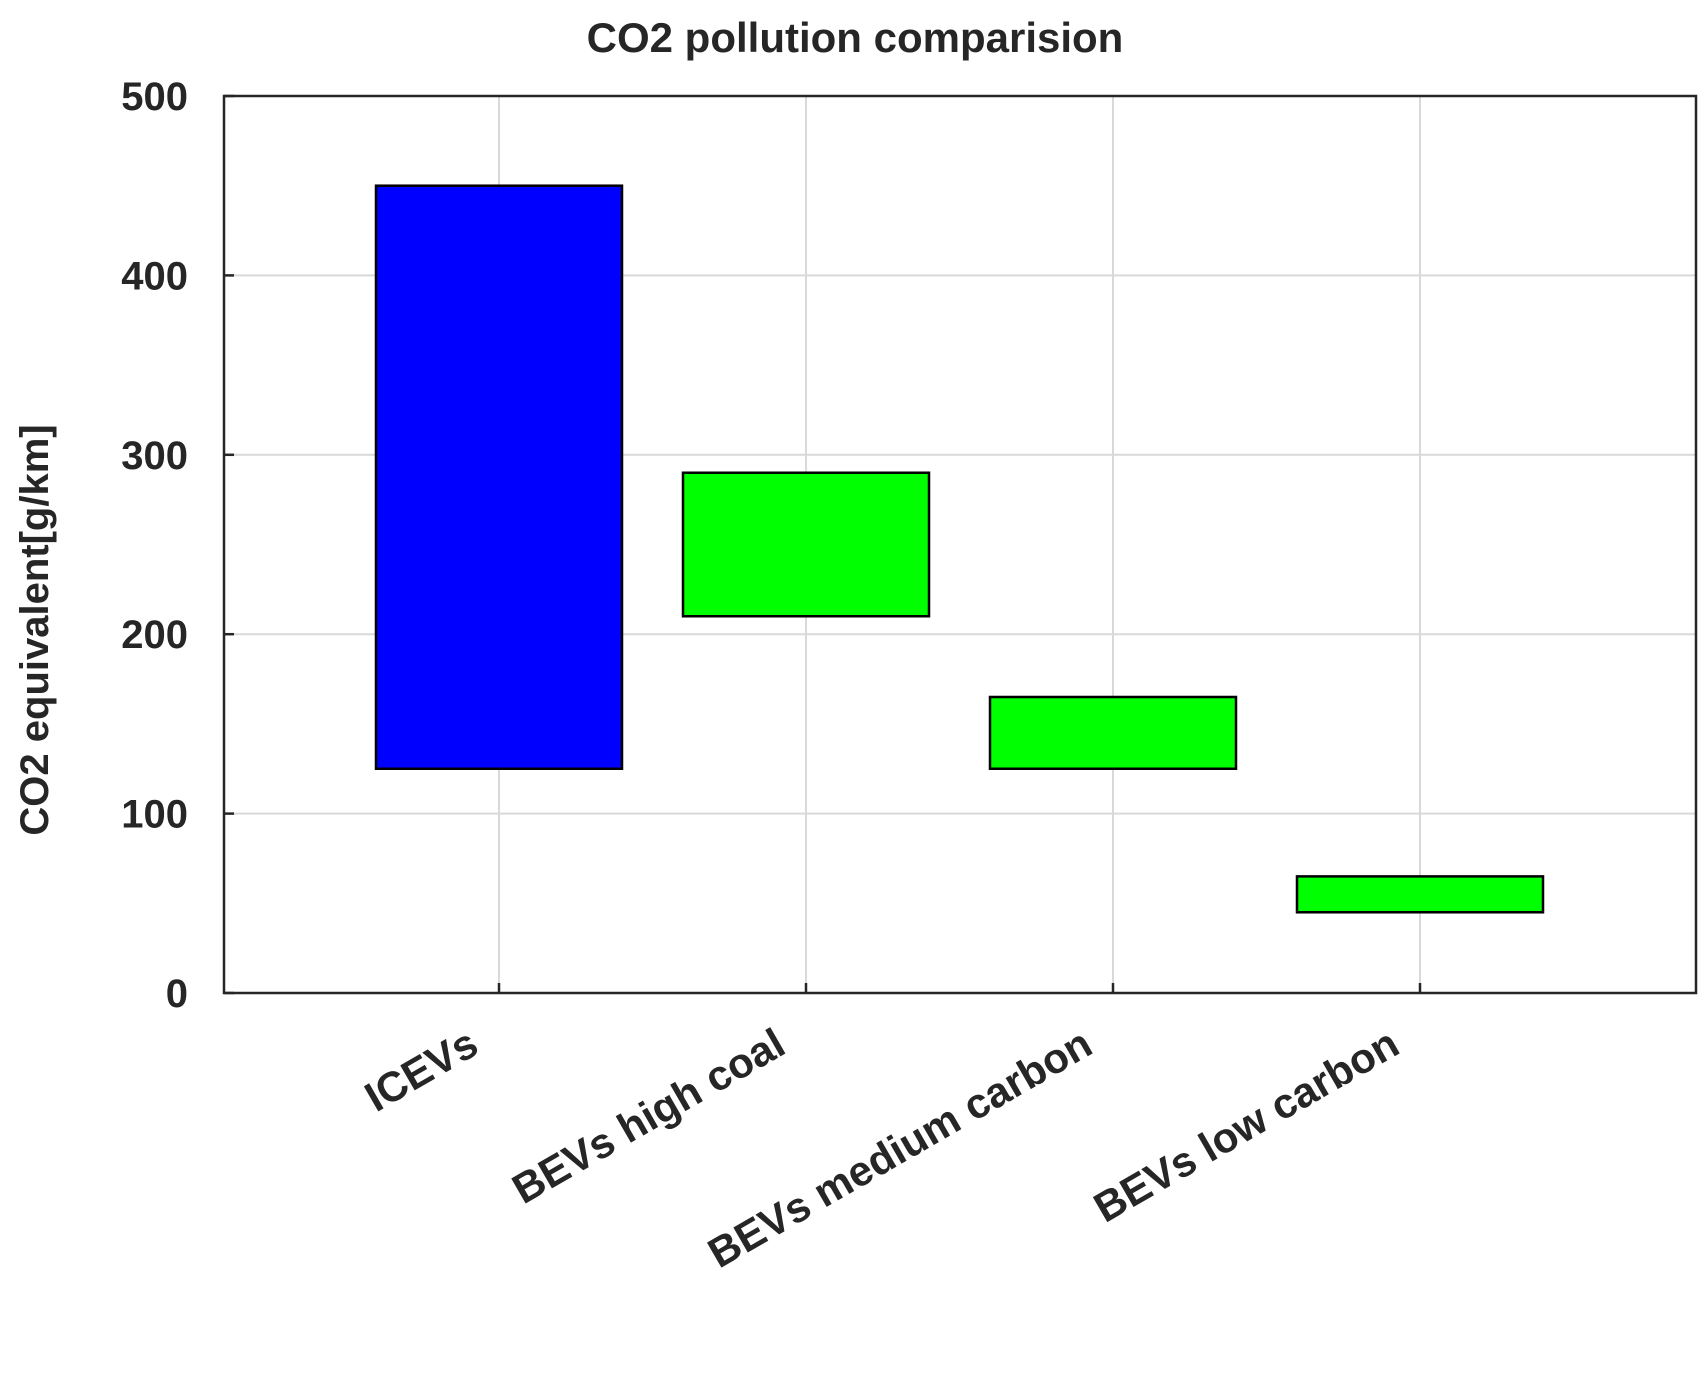 The height and width of the screenshot is (1386, 1706). Describe the element at coordinates (154, 635) in the screenshot. I see `y-tick-label: 200` at that location.